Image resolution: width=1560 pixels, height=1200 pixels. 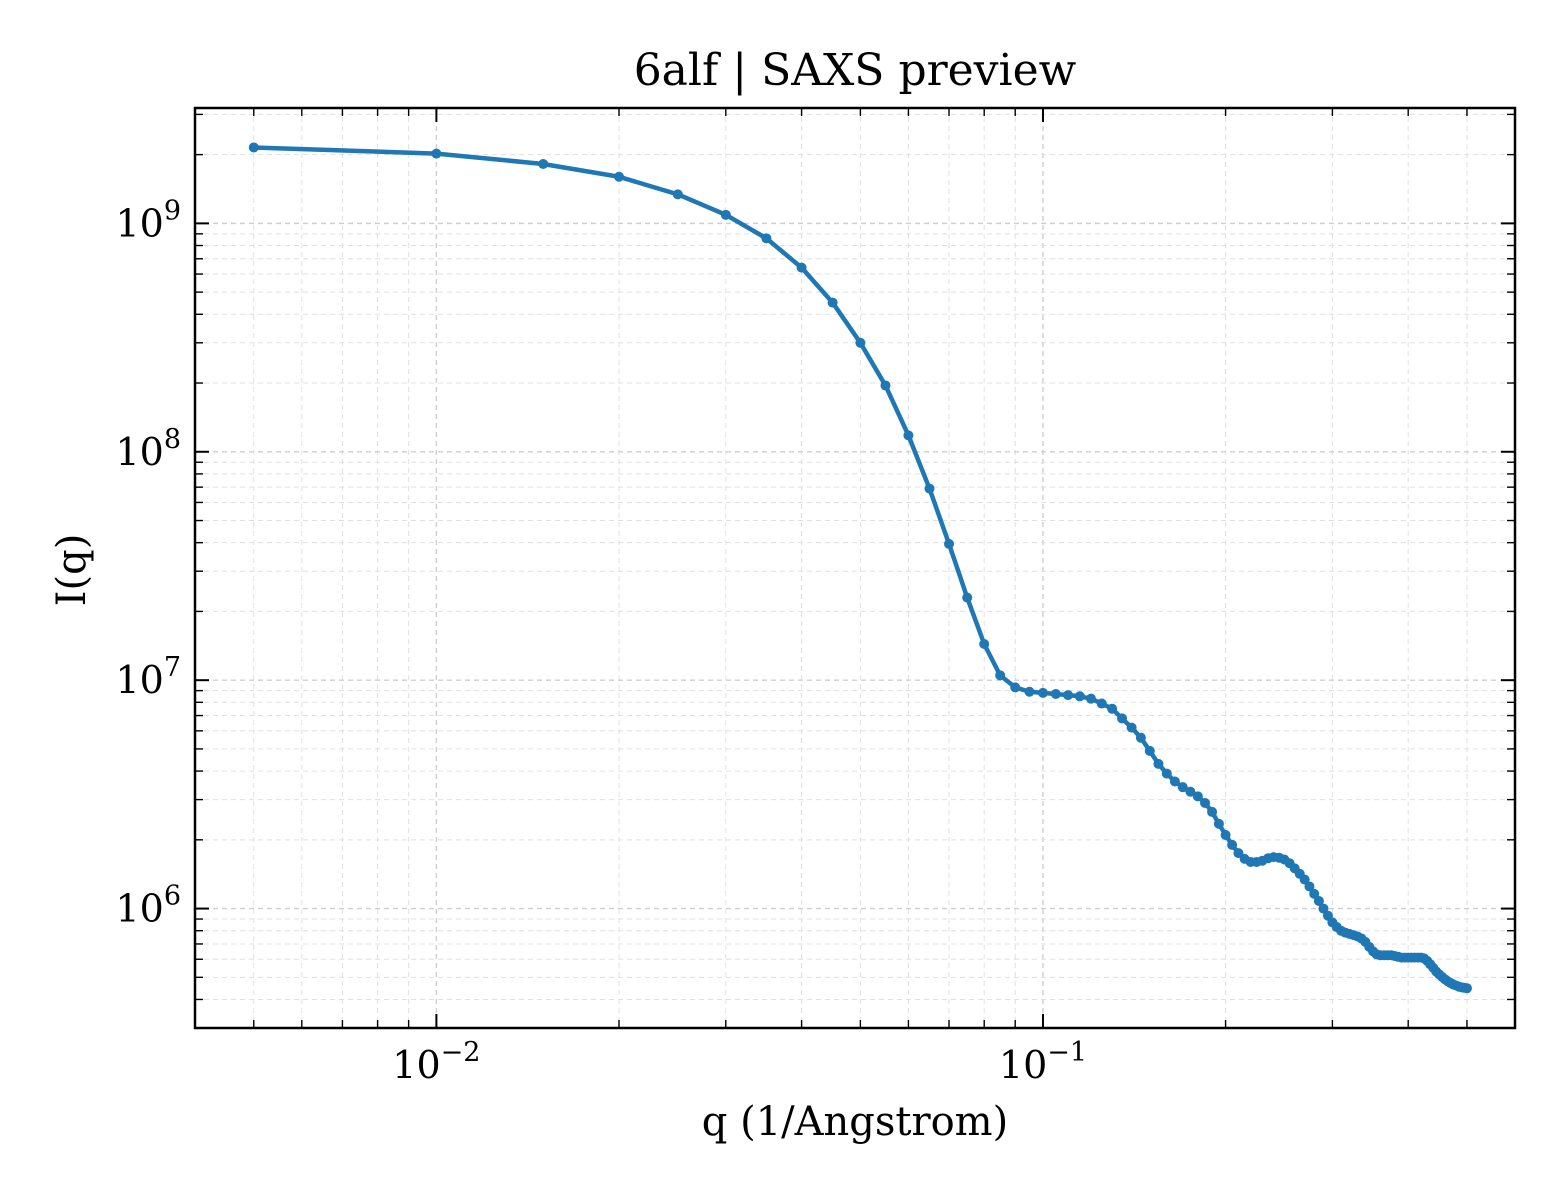 I want to click on chart-title: 6alf | SAXS preview, so click(x=855, y=70).